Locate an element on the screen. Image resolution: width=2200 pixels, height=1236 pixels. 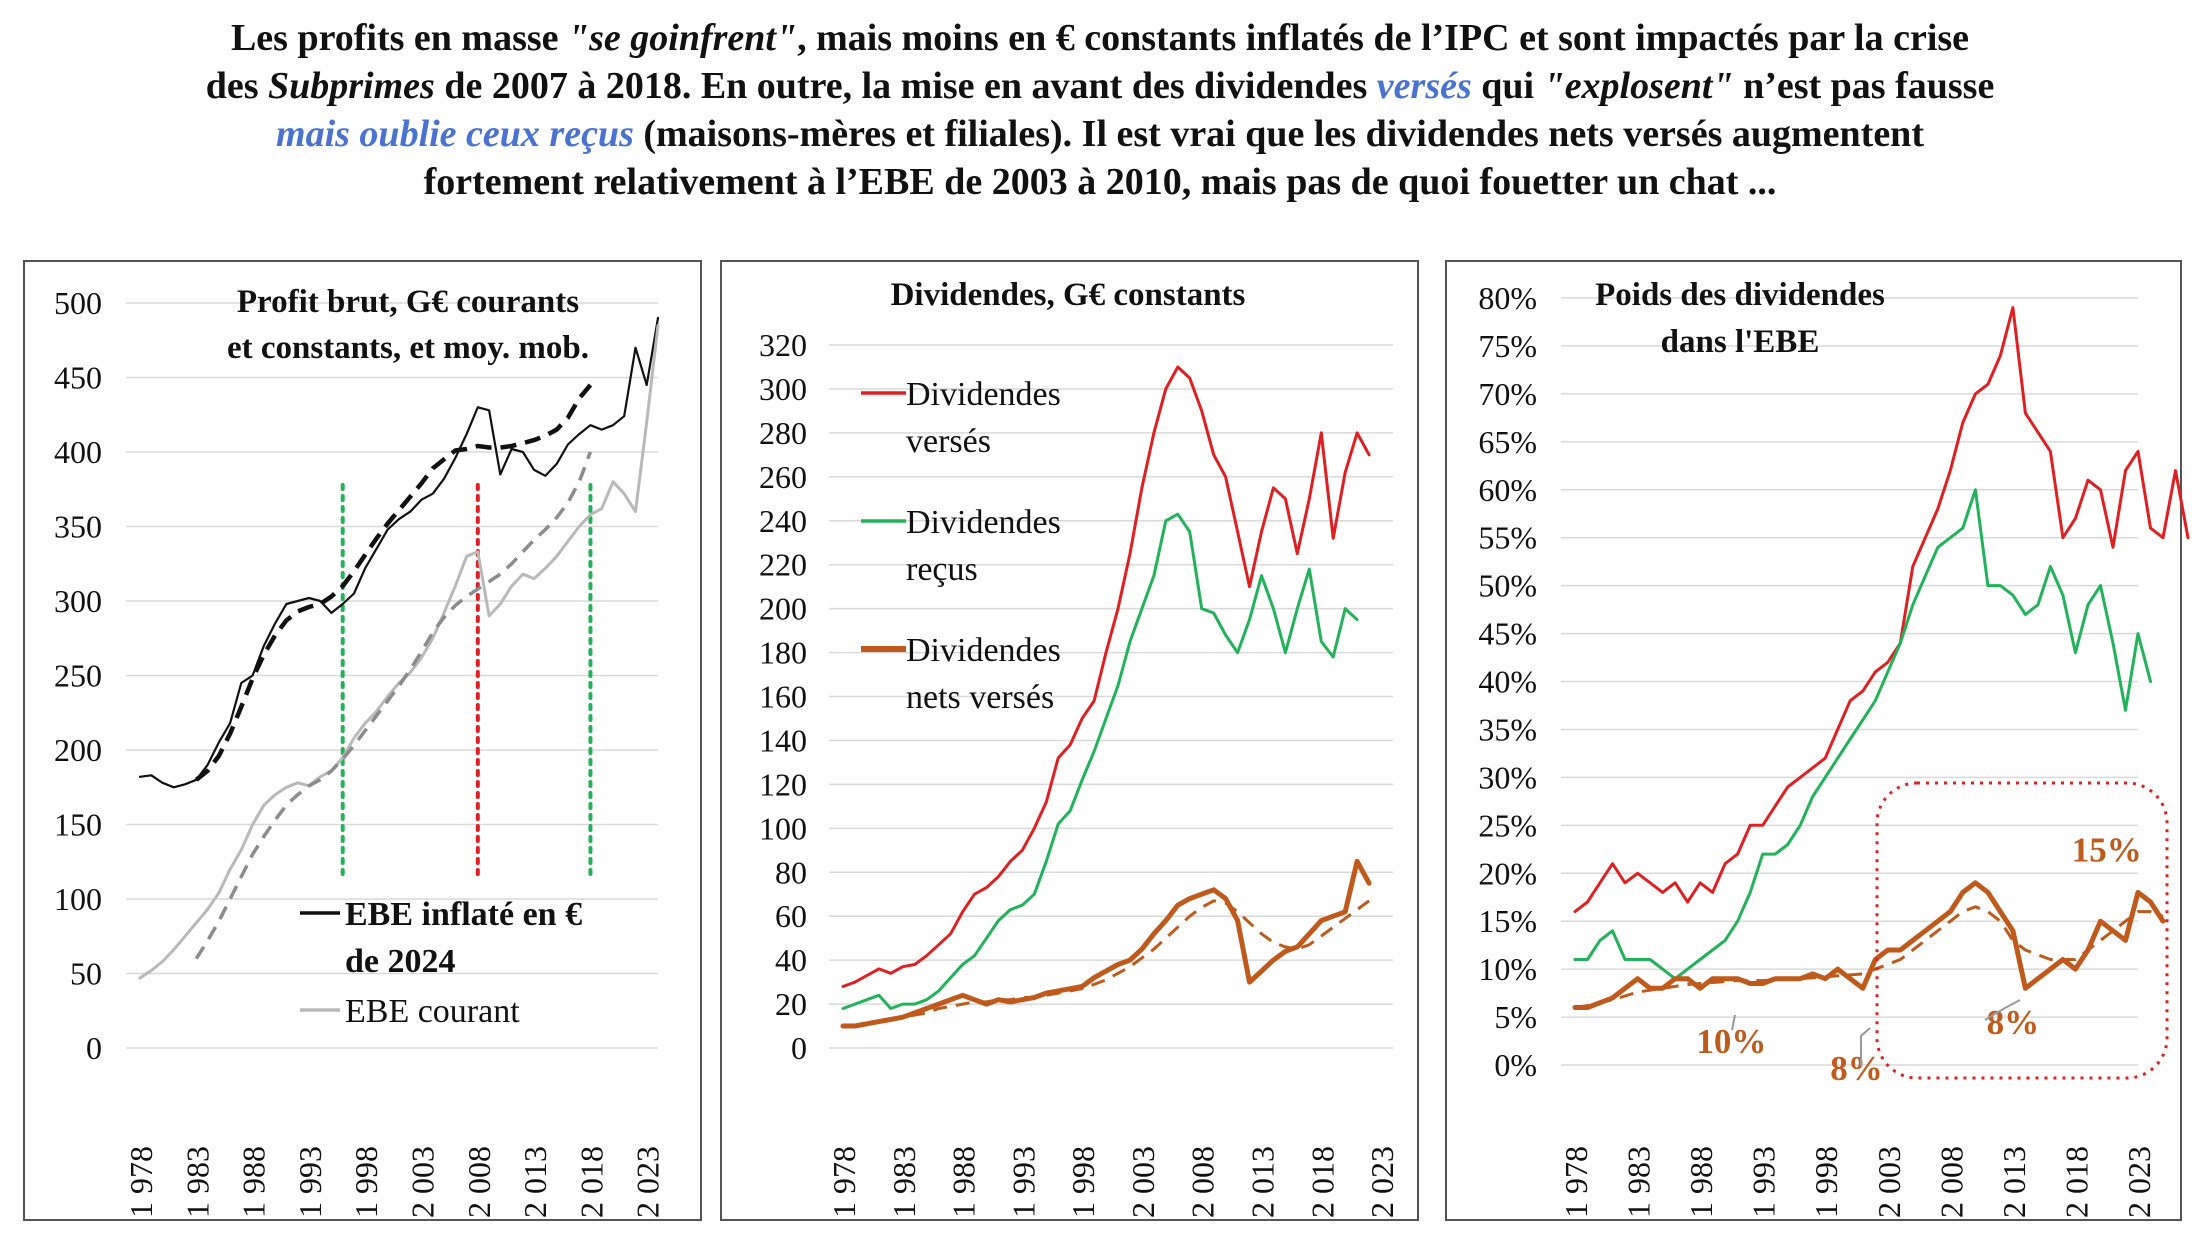
chart-title: Poids des dividendes is located at coordinates (1740, 295).